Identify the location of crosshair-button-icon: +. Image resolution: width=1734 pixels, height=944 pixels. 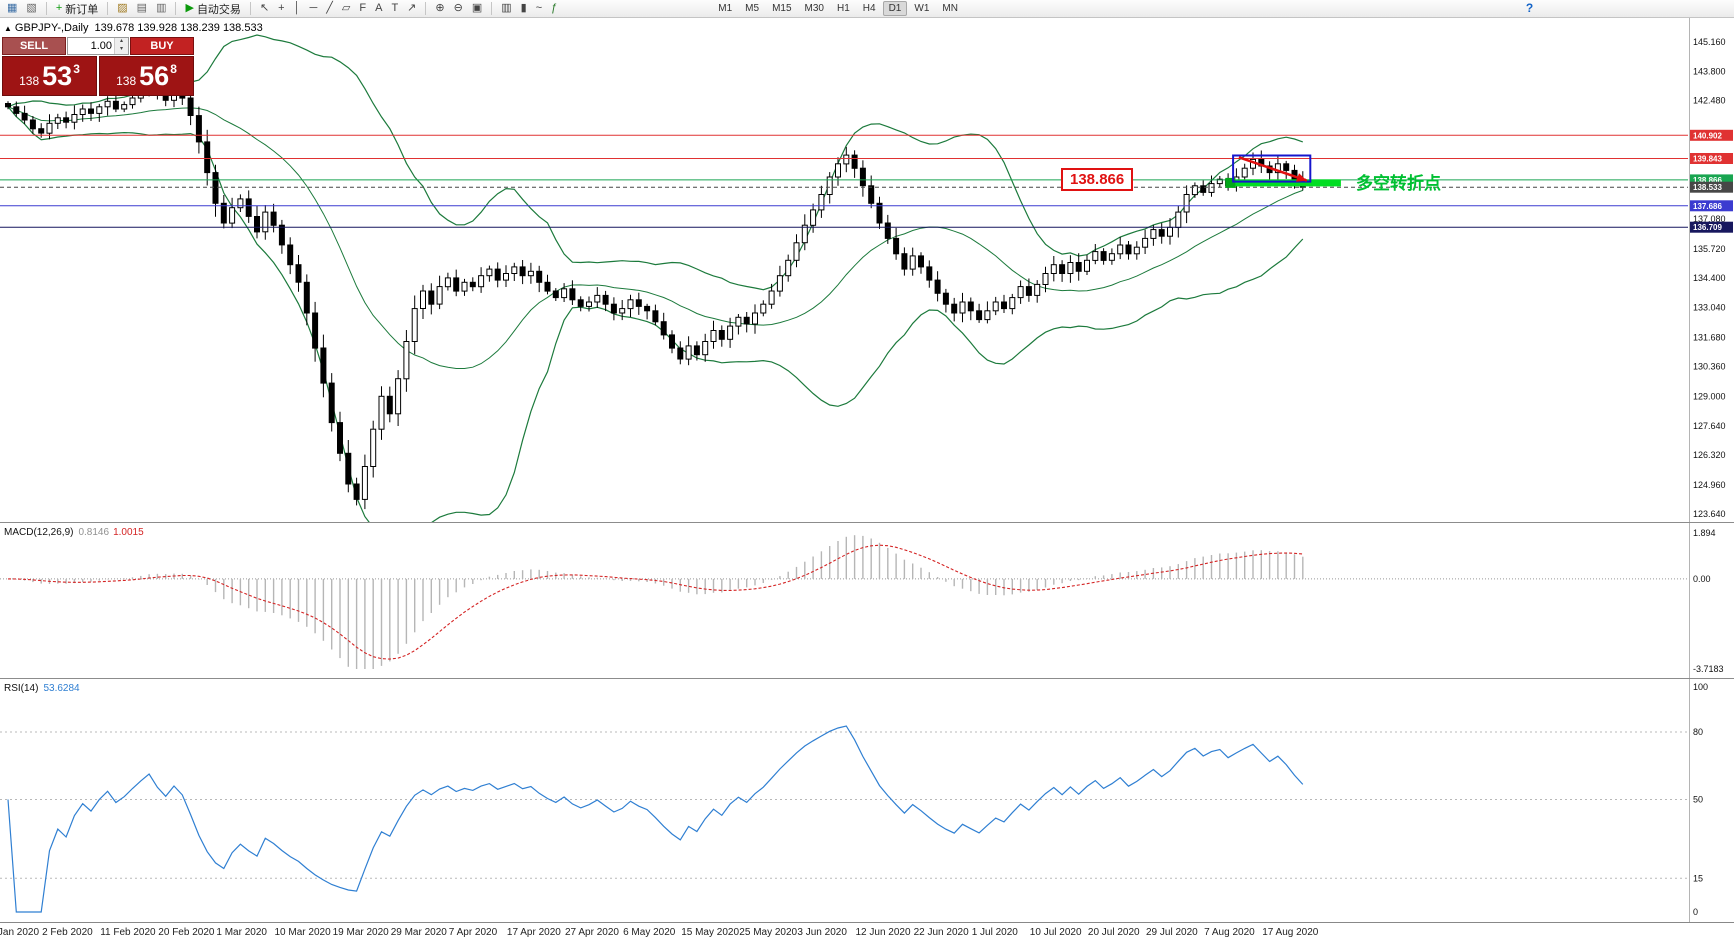
(281, 8).